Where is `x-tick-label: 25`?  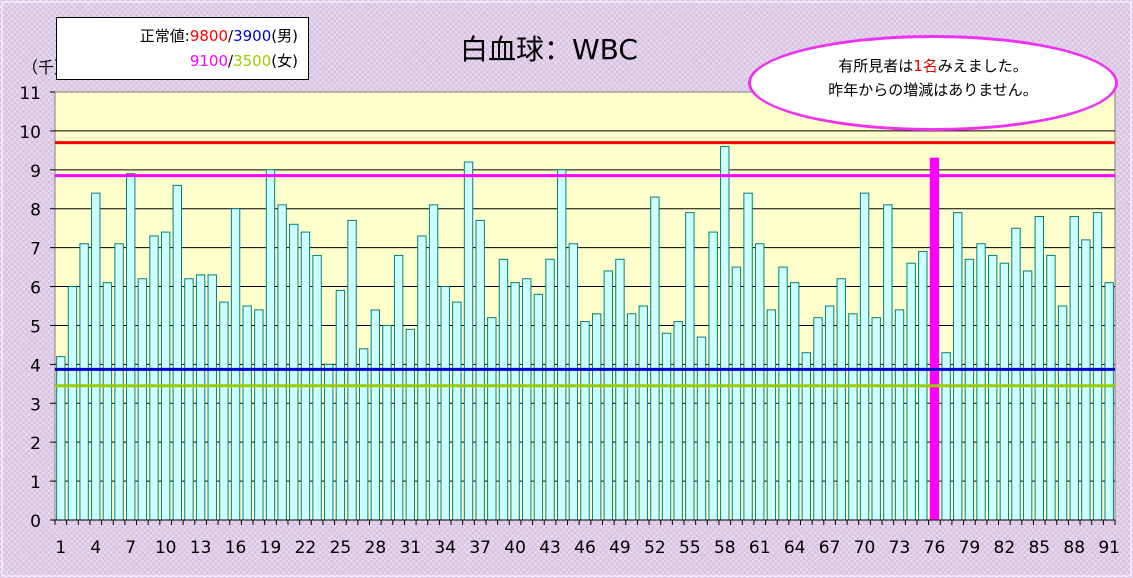 x-tick-label: 25 is located at coordinates (341, 548).